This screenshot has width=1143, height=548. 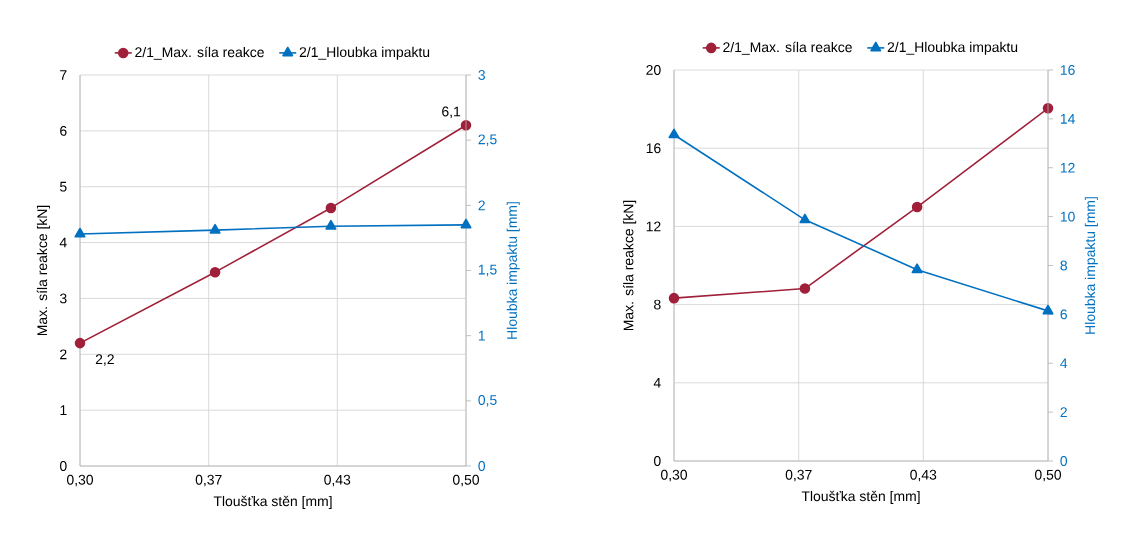 What do you see at coordinates (653, 226) in the screenshot?
I see `y-tick-label: 12` at bounding box center [653, 226].